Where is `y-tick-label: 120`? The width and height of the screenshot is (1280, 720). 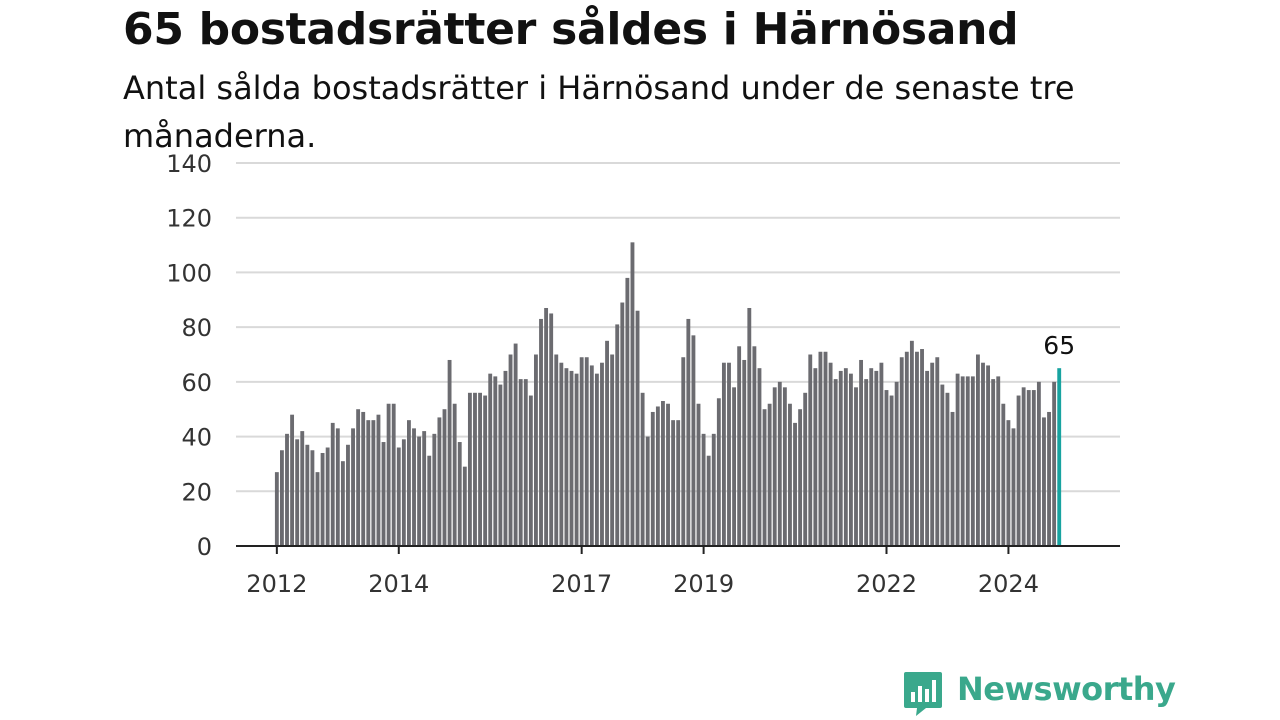 y-tick-label: 120 is located at coordinates (189, 219).